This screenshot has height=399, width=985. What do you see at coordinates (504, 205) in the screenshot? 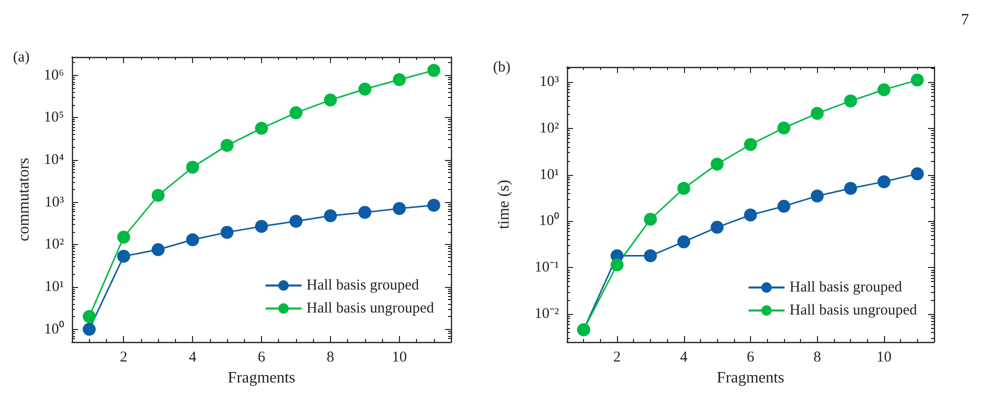
I see `y-axis-title: time (s)` at bounding box center [504, 205].